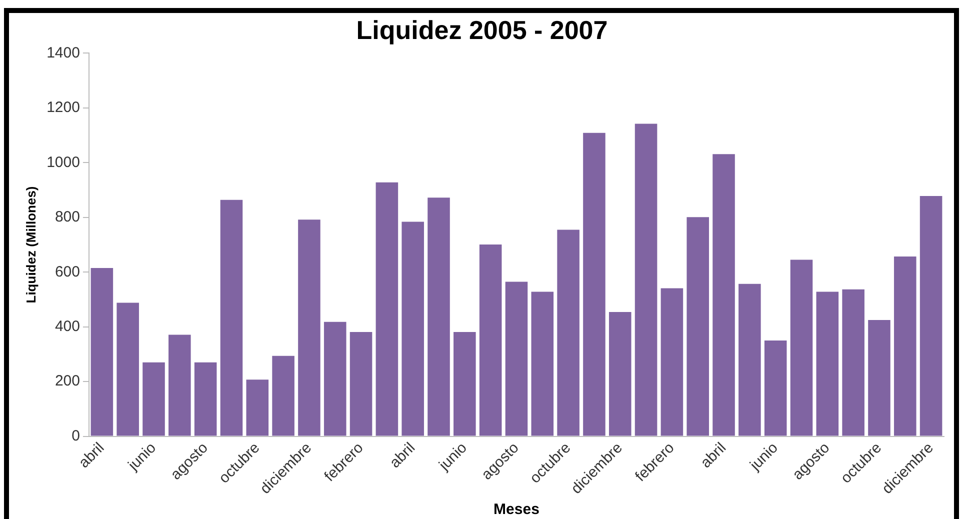 Image resolution: width=969 pixels, height=519 pixels. I want to click on y-tick-label: 200, so click(67, 381).